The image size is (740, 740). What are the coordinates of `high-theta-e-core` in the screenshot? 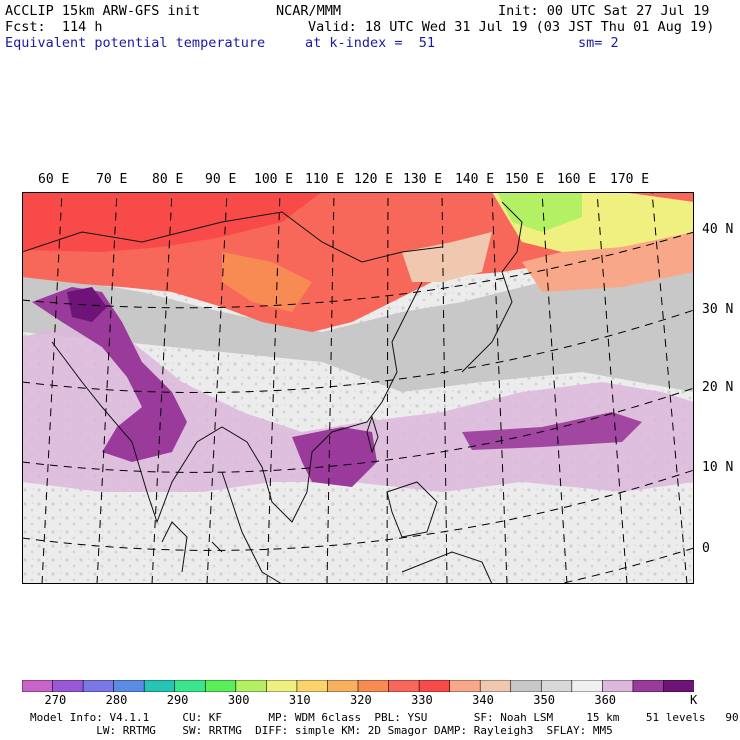 It's located at (172, 222).